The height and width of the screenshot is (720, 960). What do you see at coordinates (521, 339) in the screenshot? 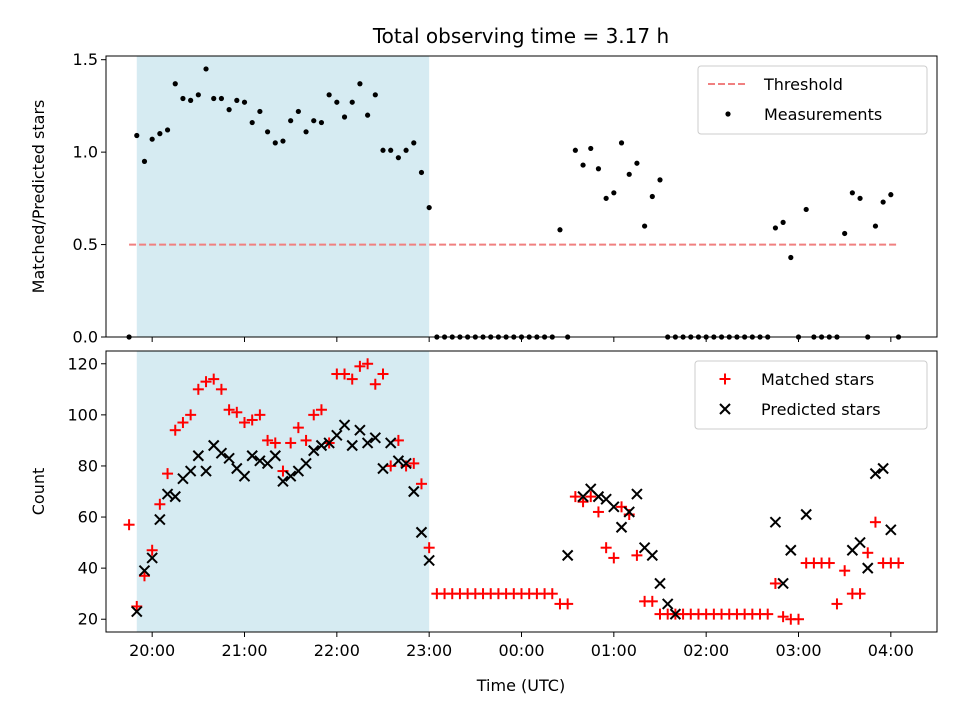
I see `ratio-x-axis` at bounding box center [521, 339].